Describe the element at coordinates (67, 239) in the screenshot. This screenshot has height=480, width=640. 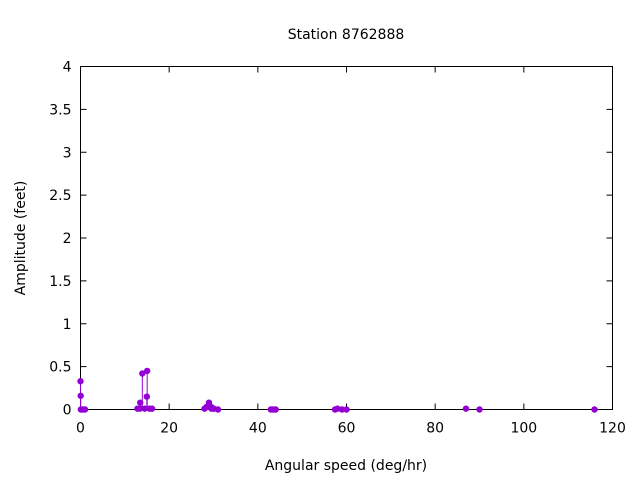
I see `y-tick-label: 2` at that location.